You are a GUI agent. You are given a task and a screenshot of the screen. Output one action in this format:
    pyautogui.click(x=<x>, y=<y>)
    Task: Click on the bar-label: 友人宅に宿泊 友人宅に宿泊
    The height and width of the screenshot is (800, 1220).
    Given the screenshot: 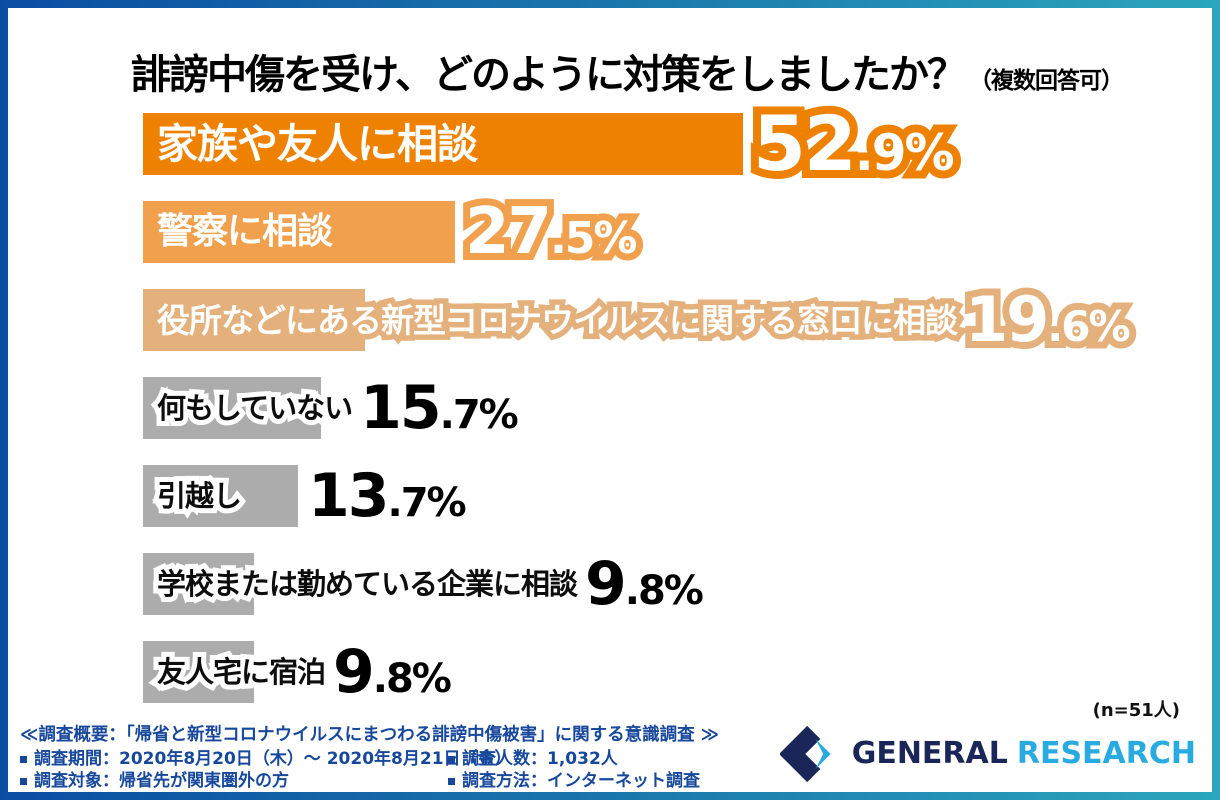 What is the action you would take?
    pyautogui.click(x=241, y=671)
    